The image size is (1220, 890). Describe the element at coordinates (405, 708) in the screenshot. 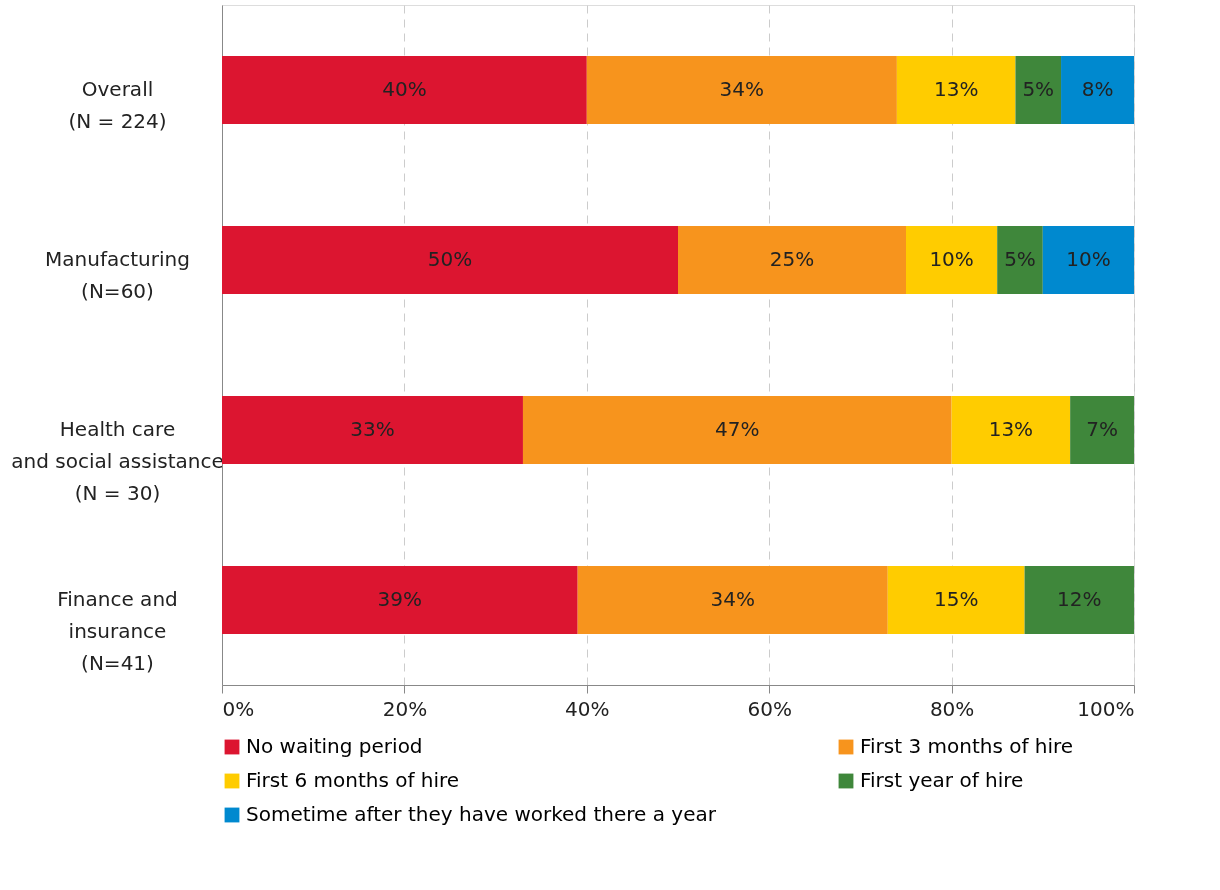

I see `x-tick-label: 20%` at that location.